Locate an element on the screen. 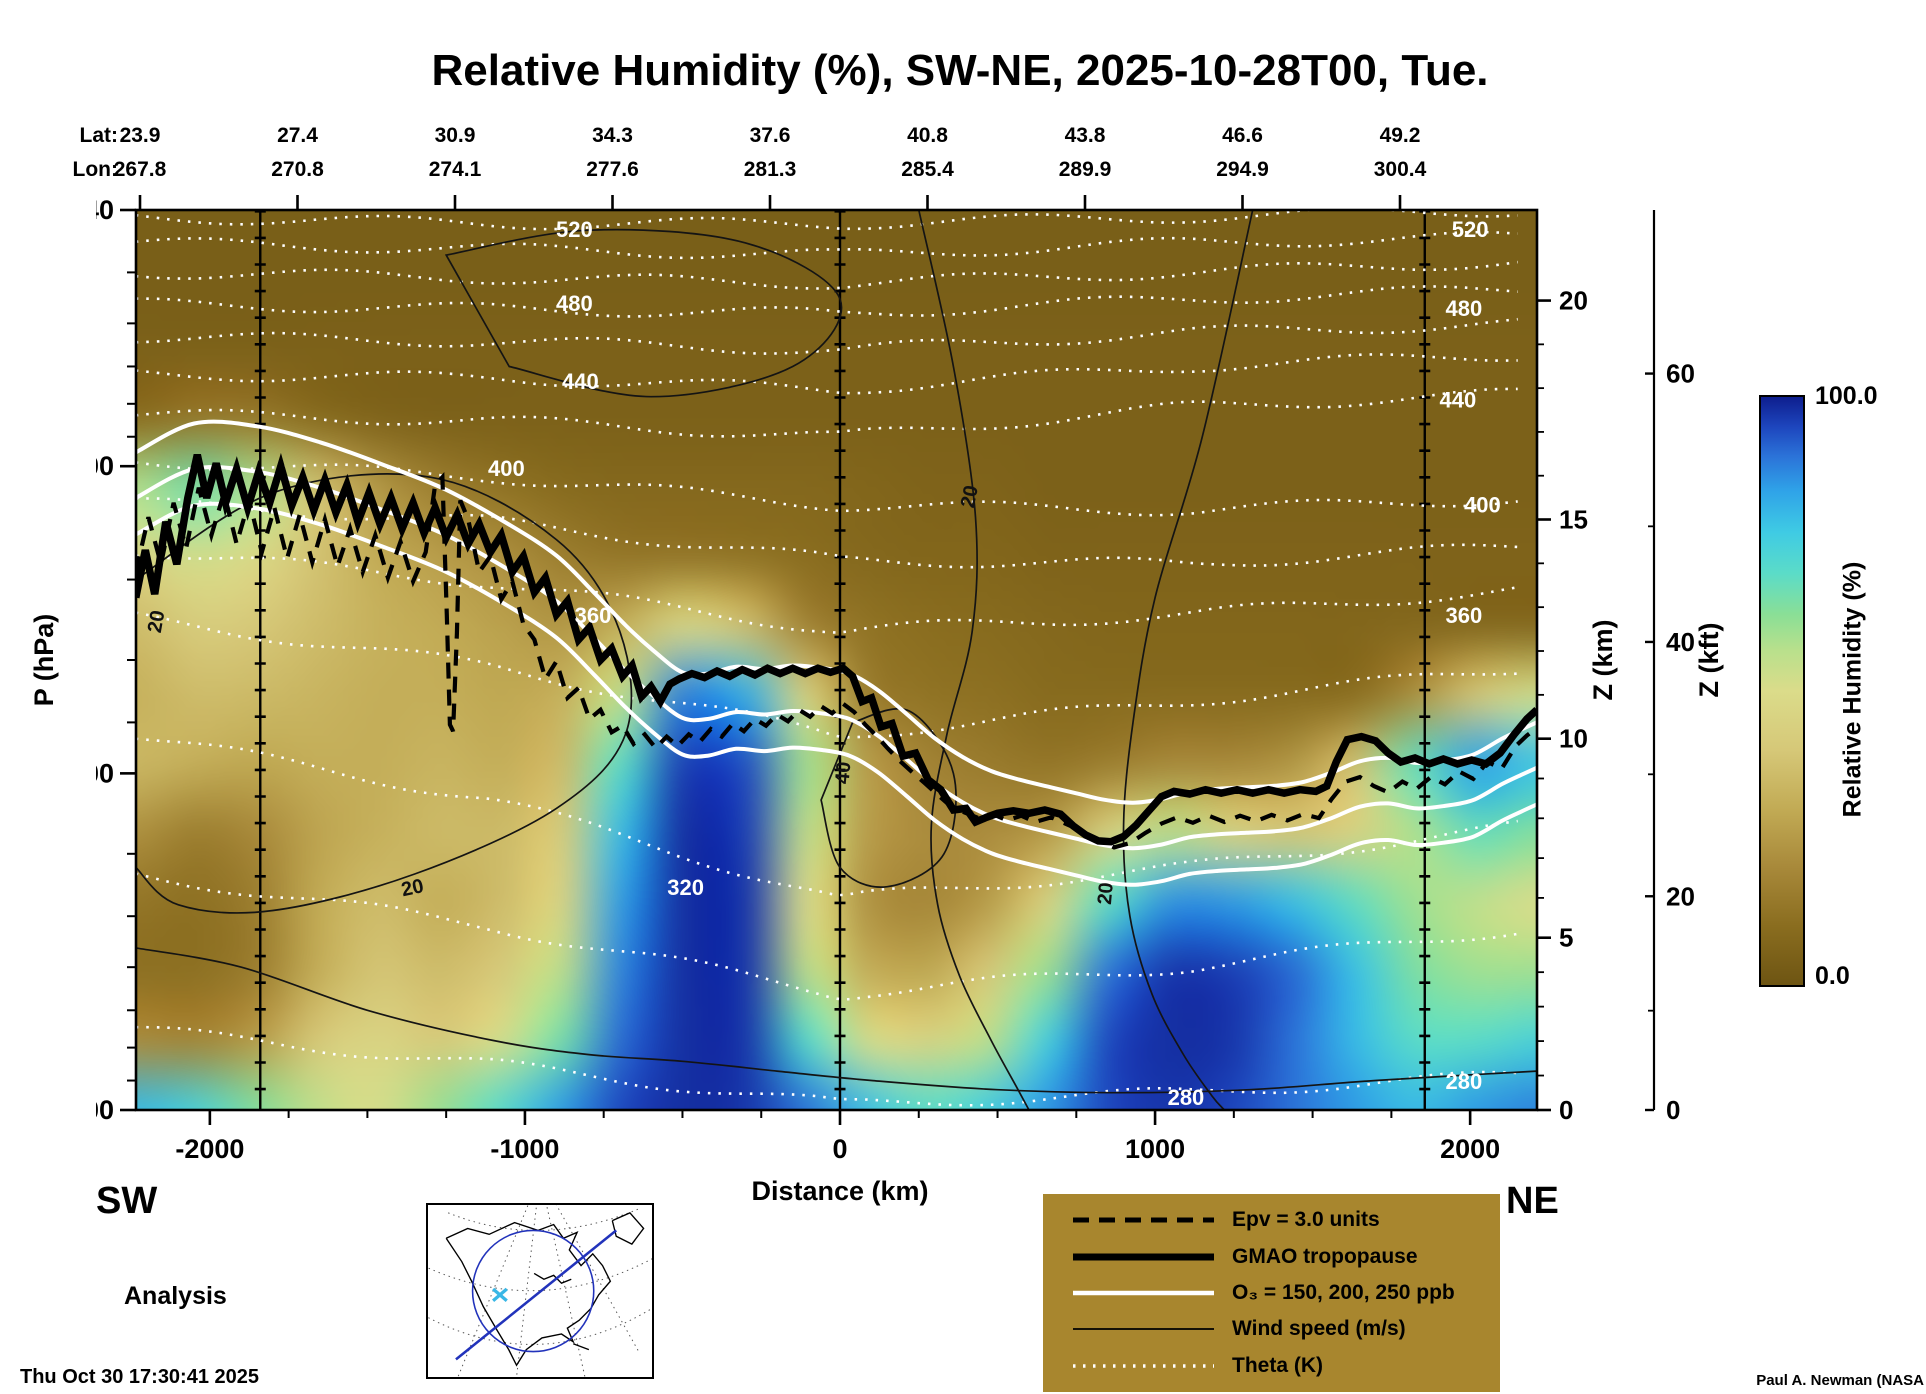 The height and width of the screenshot is (1394, 1926). wind-line-sample is located at coordinates (1143, 1329).